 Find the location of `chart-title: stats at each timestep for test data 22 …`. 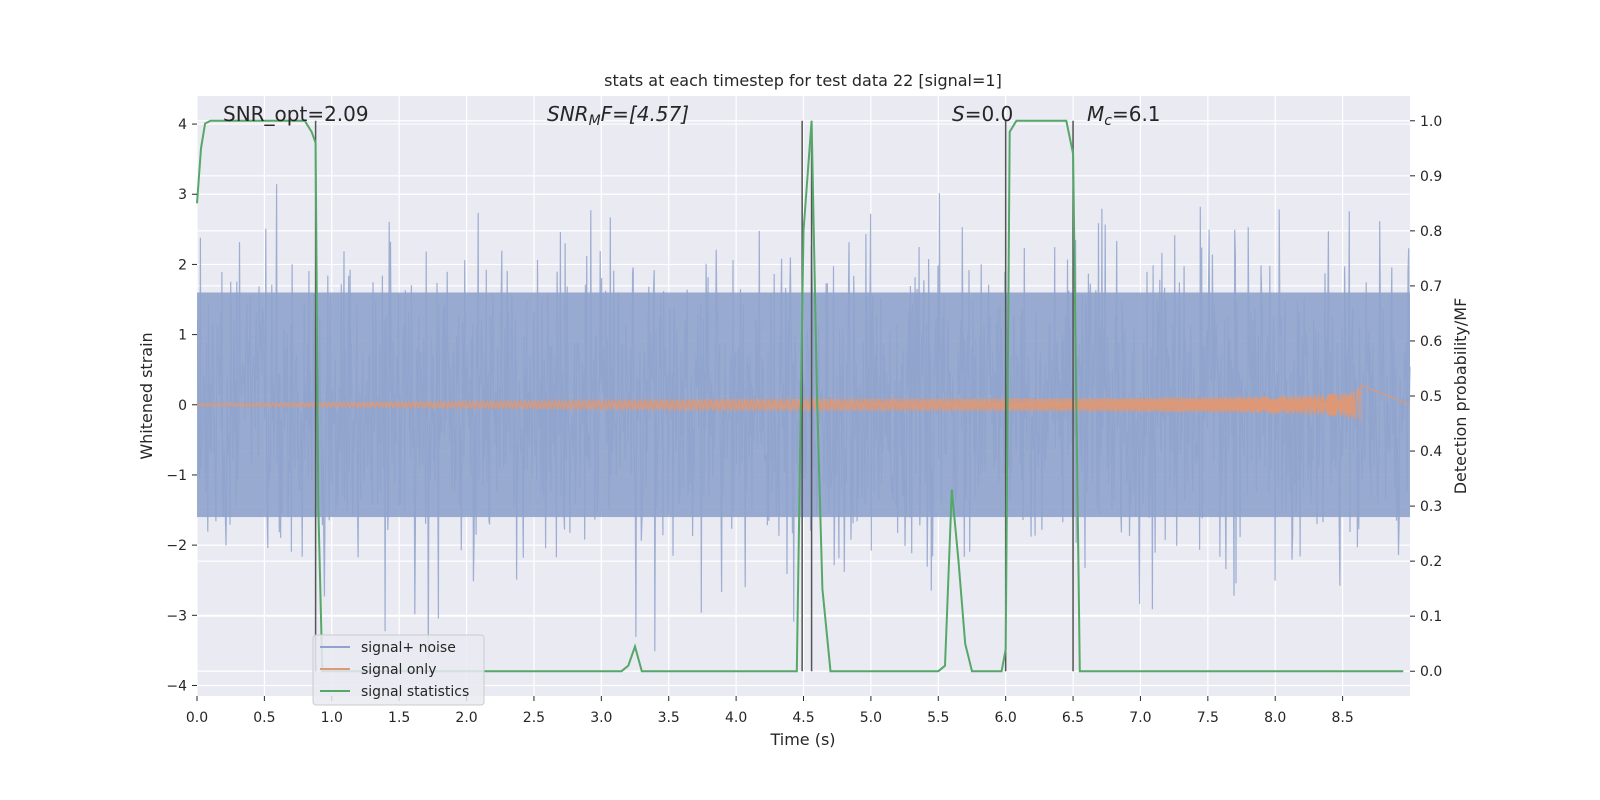

chart-title: stats at each timestep for test data 22 … is located at coordinates (803, 80).